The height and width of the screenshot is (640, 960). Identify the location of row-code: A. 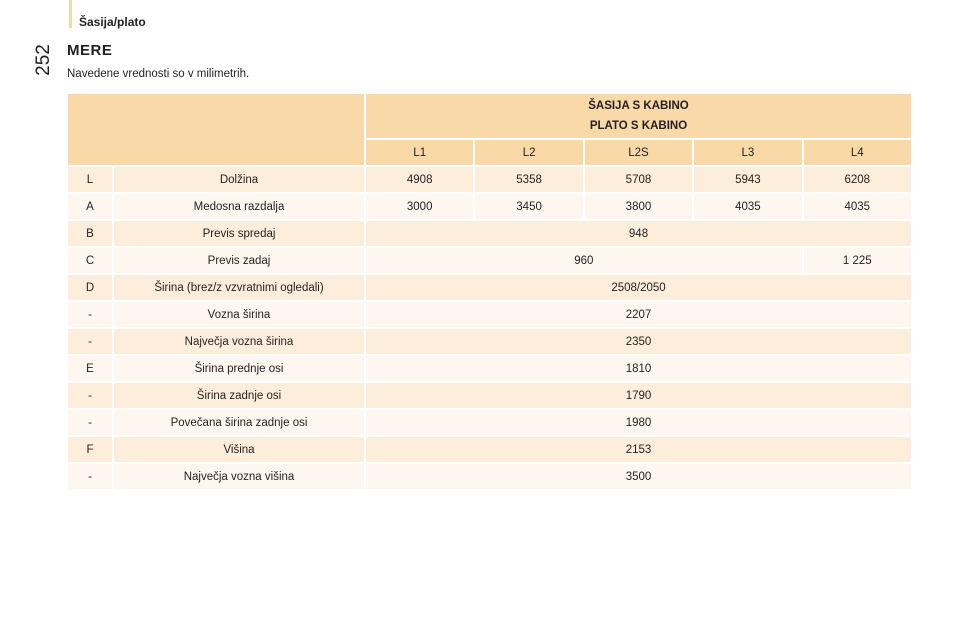
(91, 207).